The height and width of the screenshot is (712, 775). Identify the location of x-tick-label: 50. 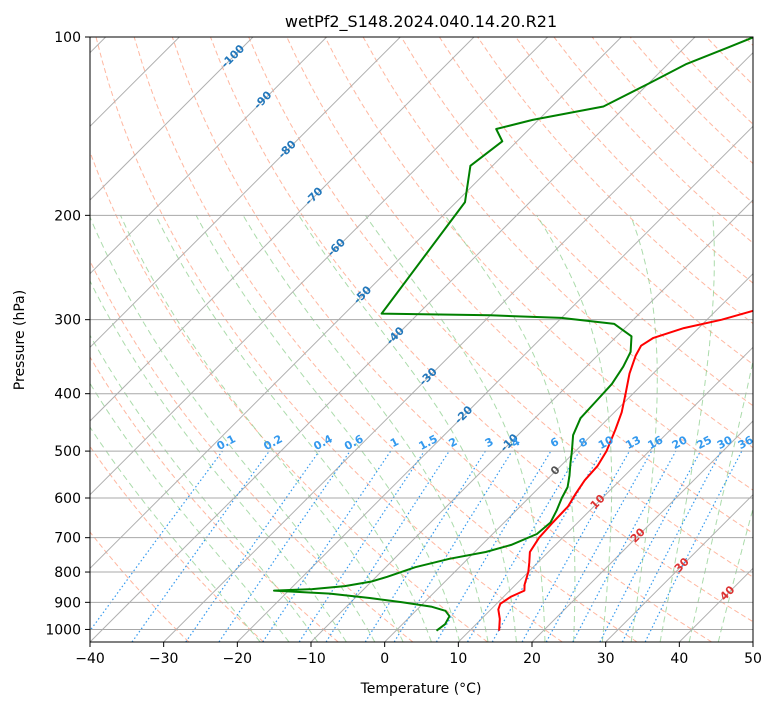
(753, 659).